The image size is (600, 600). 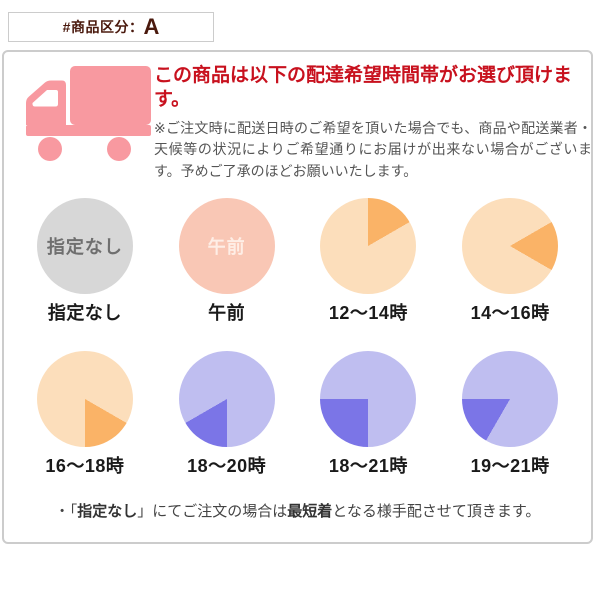 I want to click on time-slot-label: 指定なし, so click(x=84, y=313).